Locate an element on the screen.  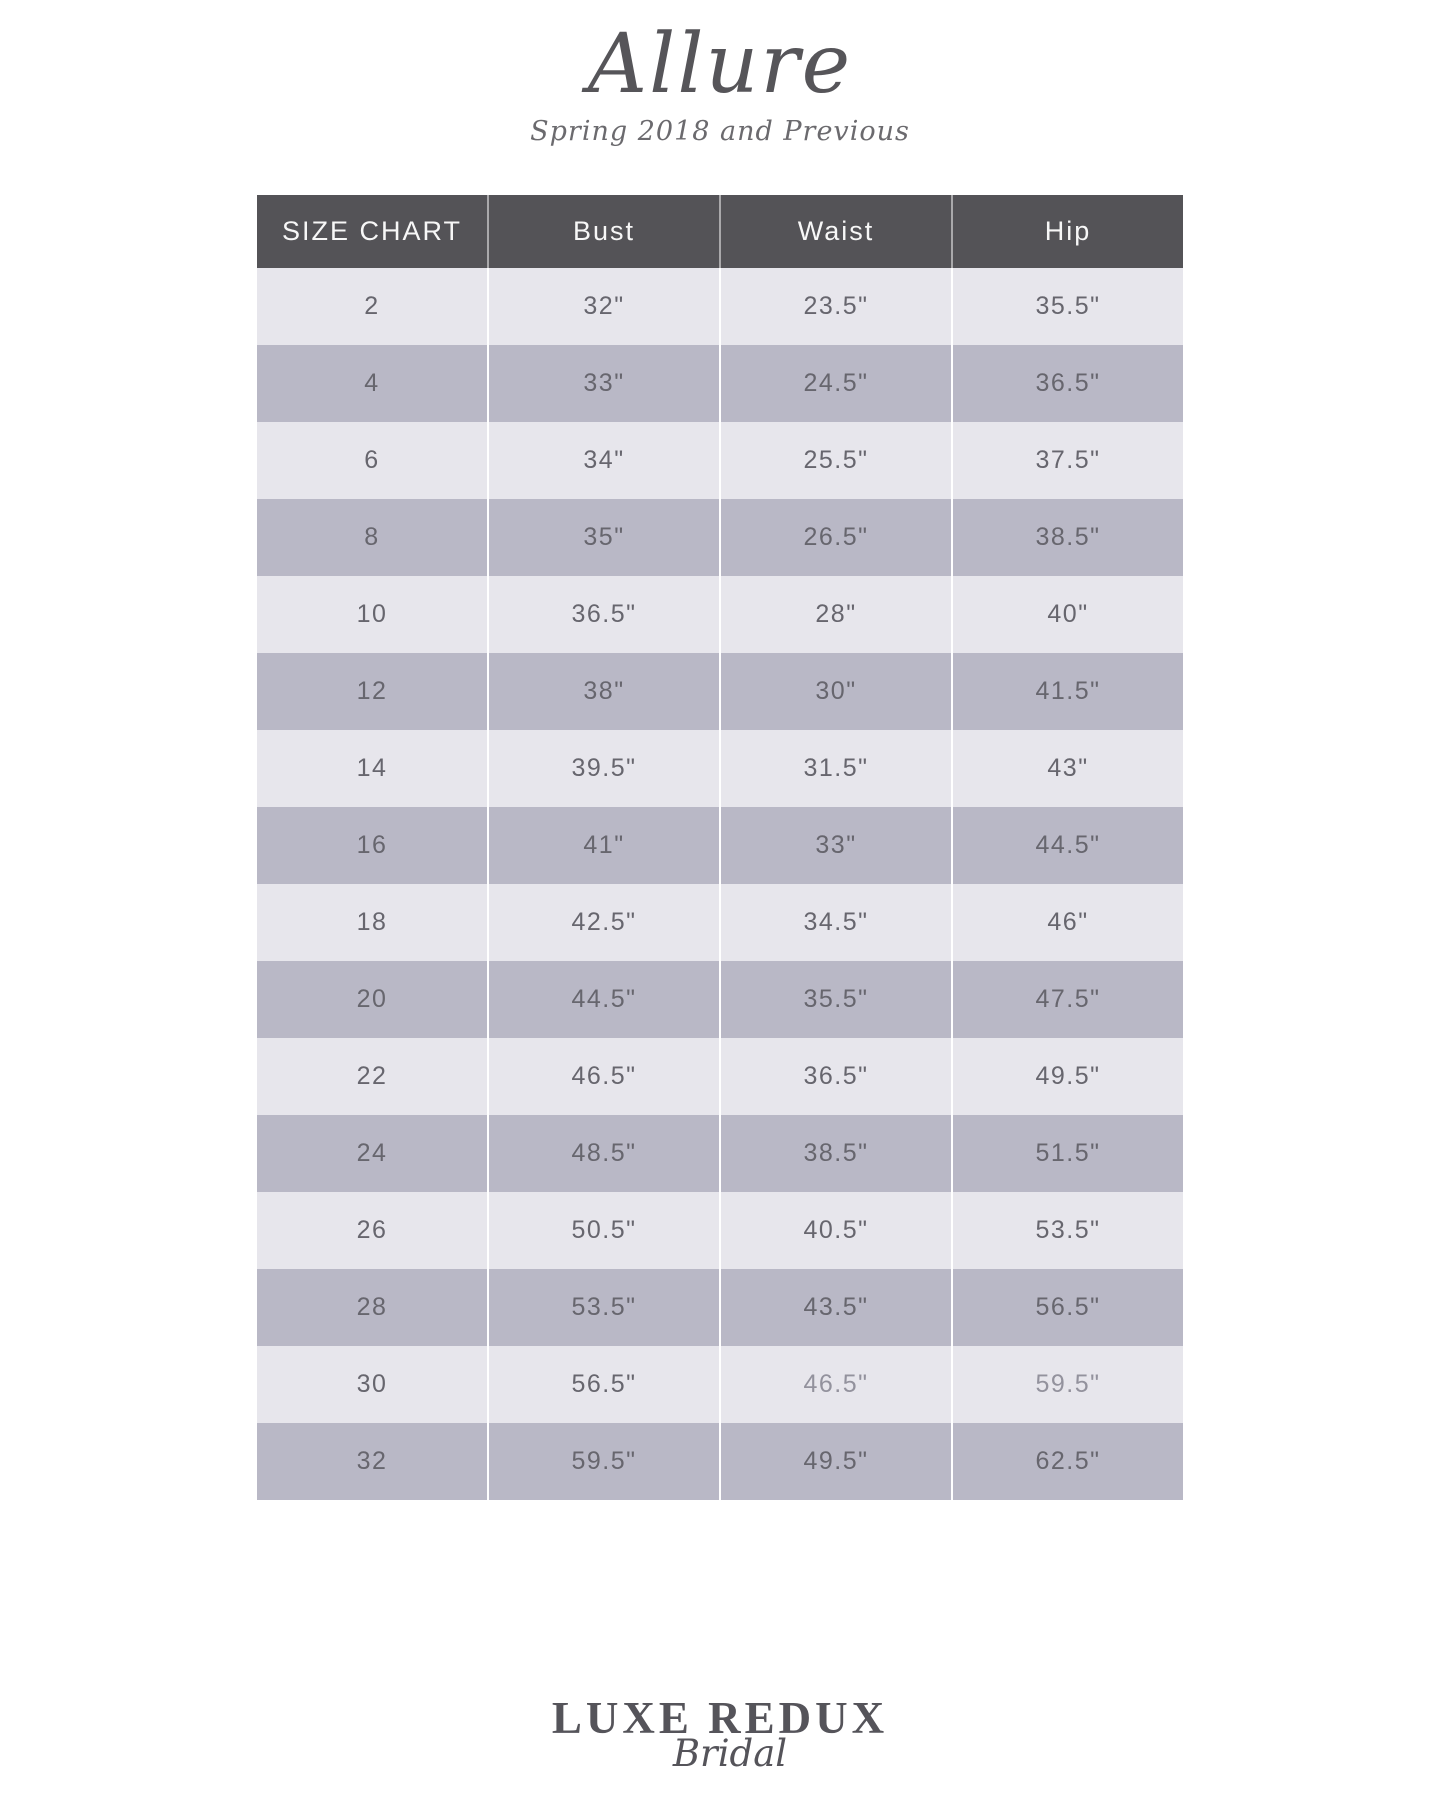
size-cell: 24 is located at coordinates (372, 1153).